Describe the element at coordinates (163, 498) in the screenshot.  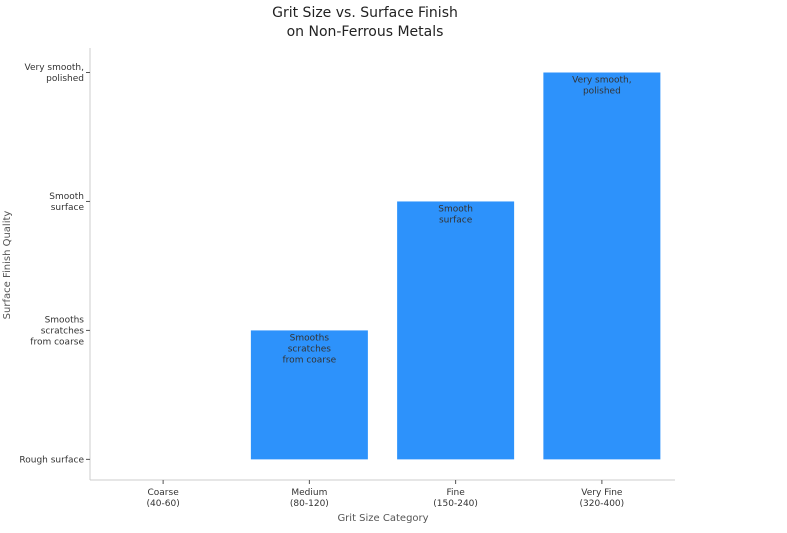
I see `x-tick-label: Coarse (40-60)` at that location.